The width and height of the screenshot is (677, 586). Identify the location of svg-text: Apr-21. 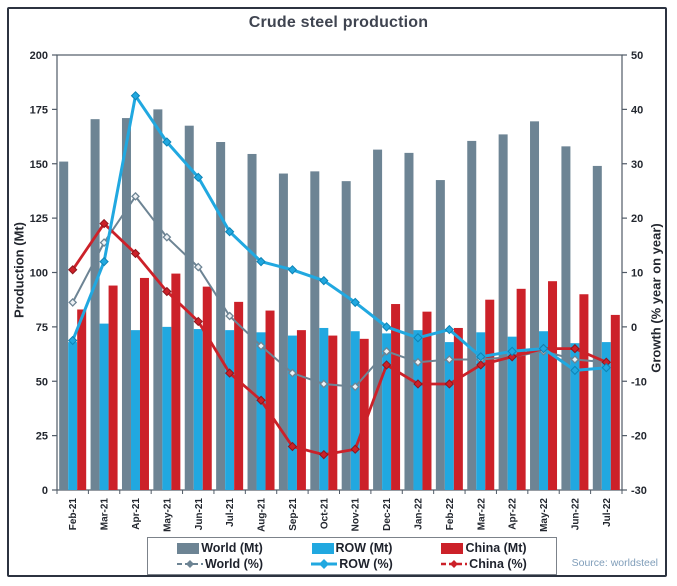
(136, 514).